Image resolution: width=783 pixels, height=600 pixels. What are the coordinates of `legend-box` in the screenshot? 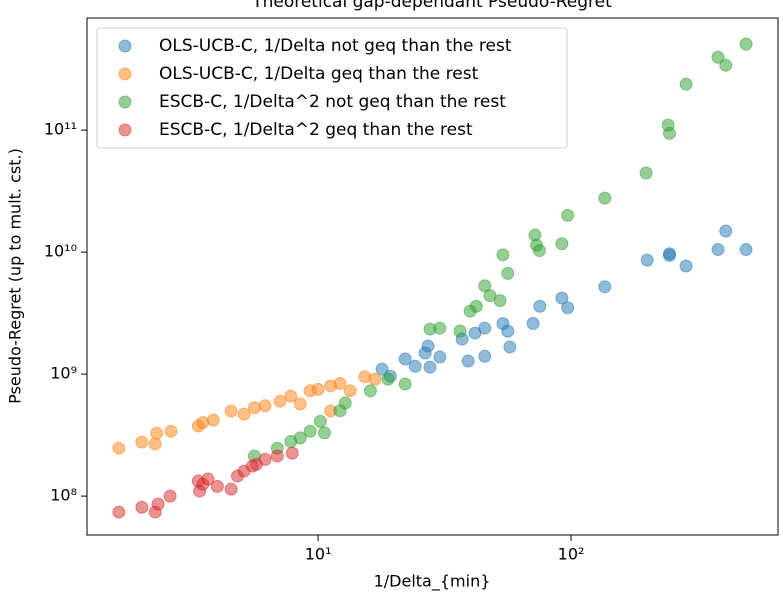 It's located at (332, 88).